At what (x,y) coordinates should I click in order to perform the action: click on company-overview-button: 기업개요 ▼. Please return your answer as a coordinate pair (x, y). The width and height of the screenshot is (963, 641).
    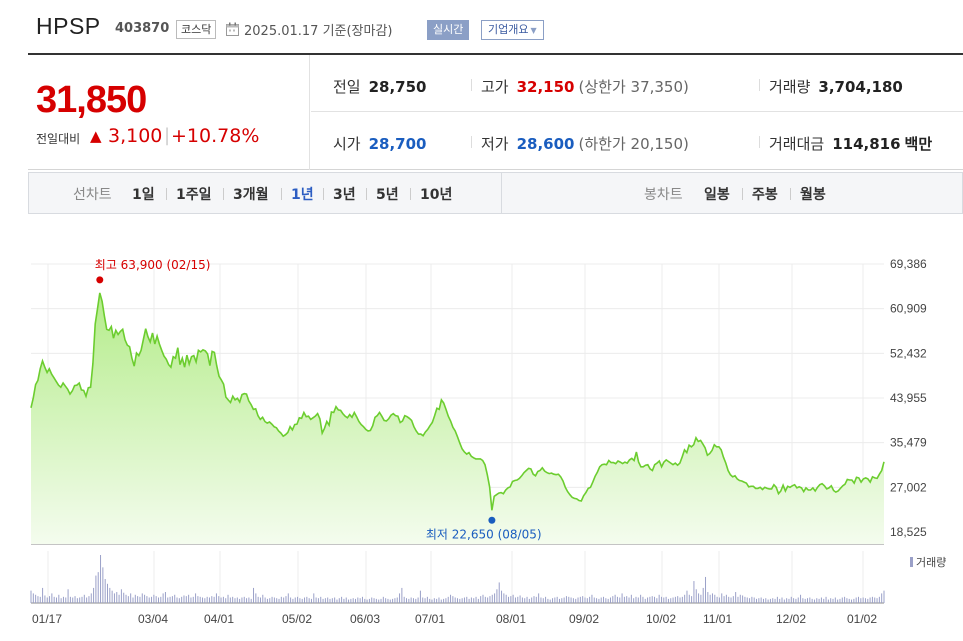
    Looking at the image, I should click on (512, 30).